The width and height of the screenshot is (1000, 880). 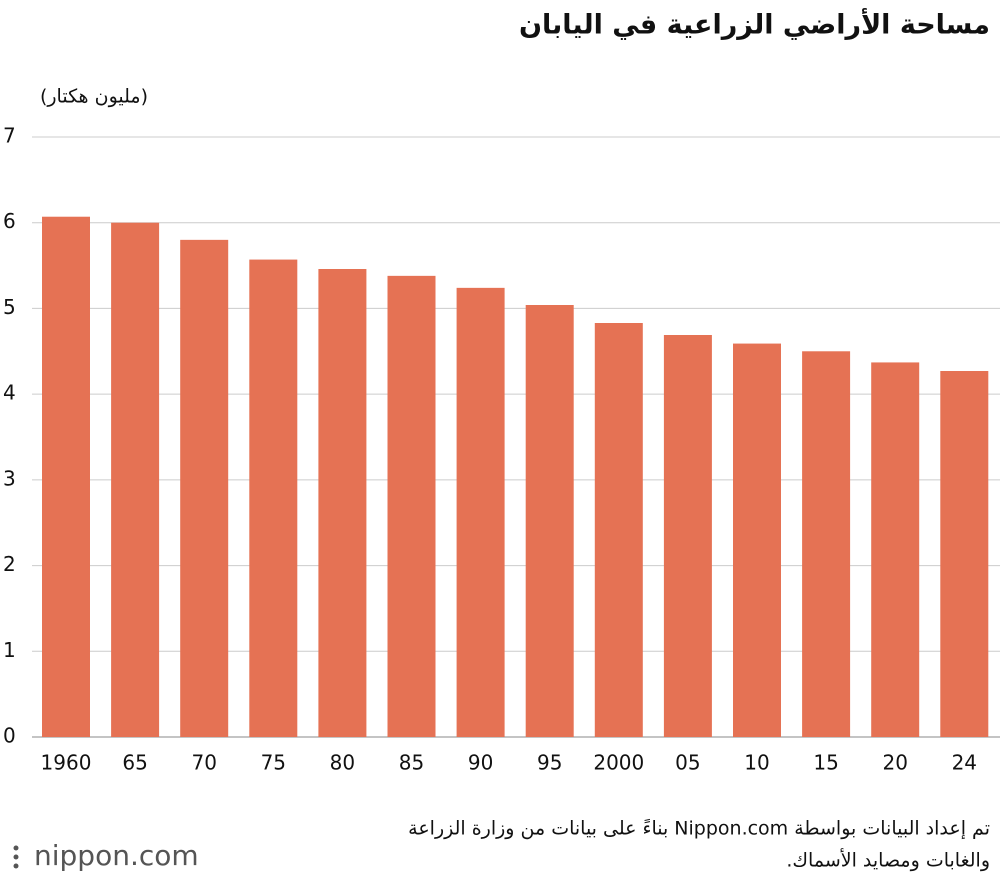 I want to click on chart-title: مساحة الأراضي الزراعية في اليابان, so click(x=754, y=24).